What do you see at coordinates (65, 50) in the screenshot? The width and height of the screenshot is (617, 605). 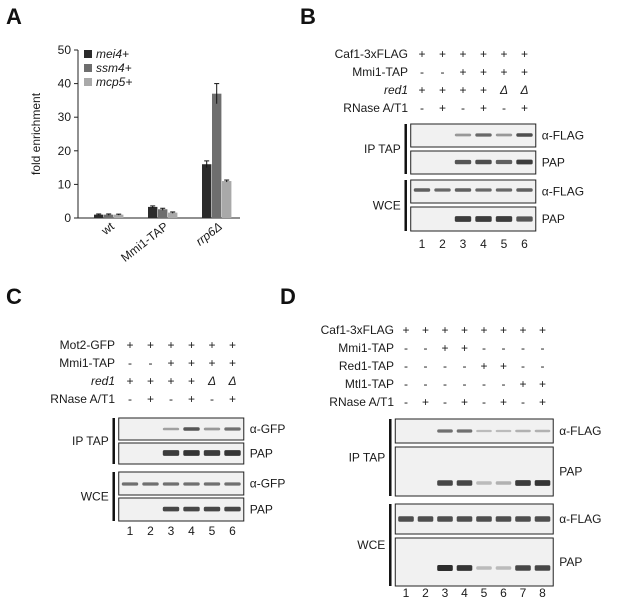 I see `y-tick-label: 50` at bounding box center [65, 50].